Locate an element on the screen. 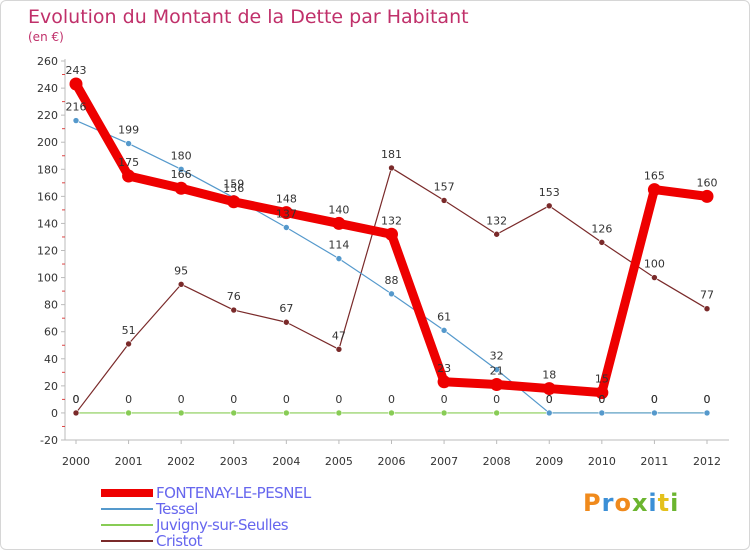  data-label: 76 is located at coordinates (234, 296).